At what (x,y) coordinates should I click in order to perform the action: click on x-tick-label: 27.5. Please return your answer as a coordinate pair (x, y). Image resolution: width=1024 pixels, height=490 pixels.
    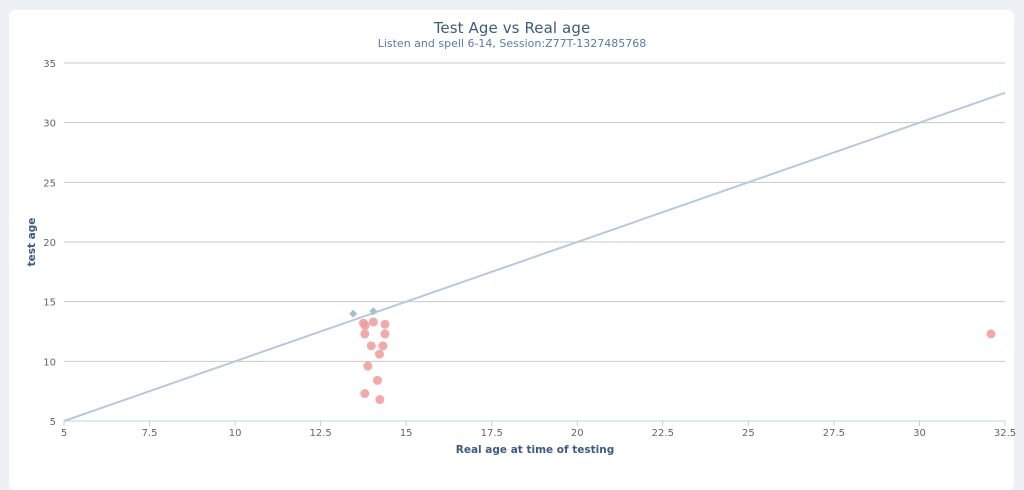
    Looking at the image, I should click on (834, 433).